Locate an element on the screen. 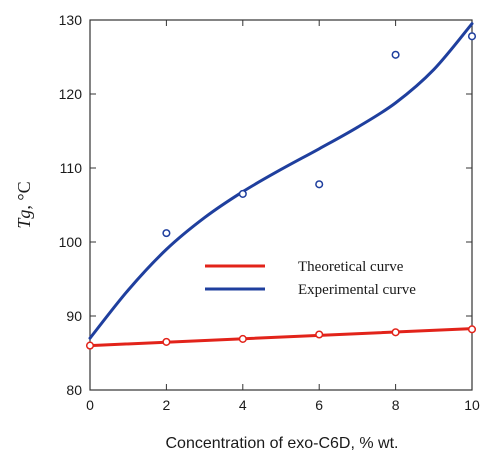 This screenshot has height=456, width=482. y-axis-title: Tg, °C is located at coordinates (24, 204).